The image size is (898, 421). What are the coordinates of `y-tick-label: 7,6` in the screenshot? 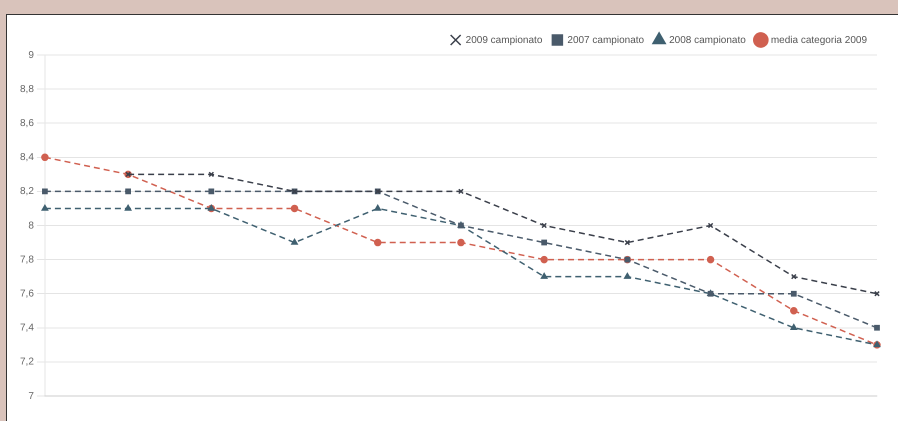 It's located at (27, 294).